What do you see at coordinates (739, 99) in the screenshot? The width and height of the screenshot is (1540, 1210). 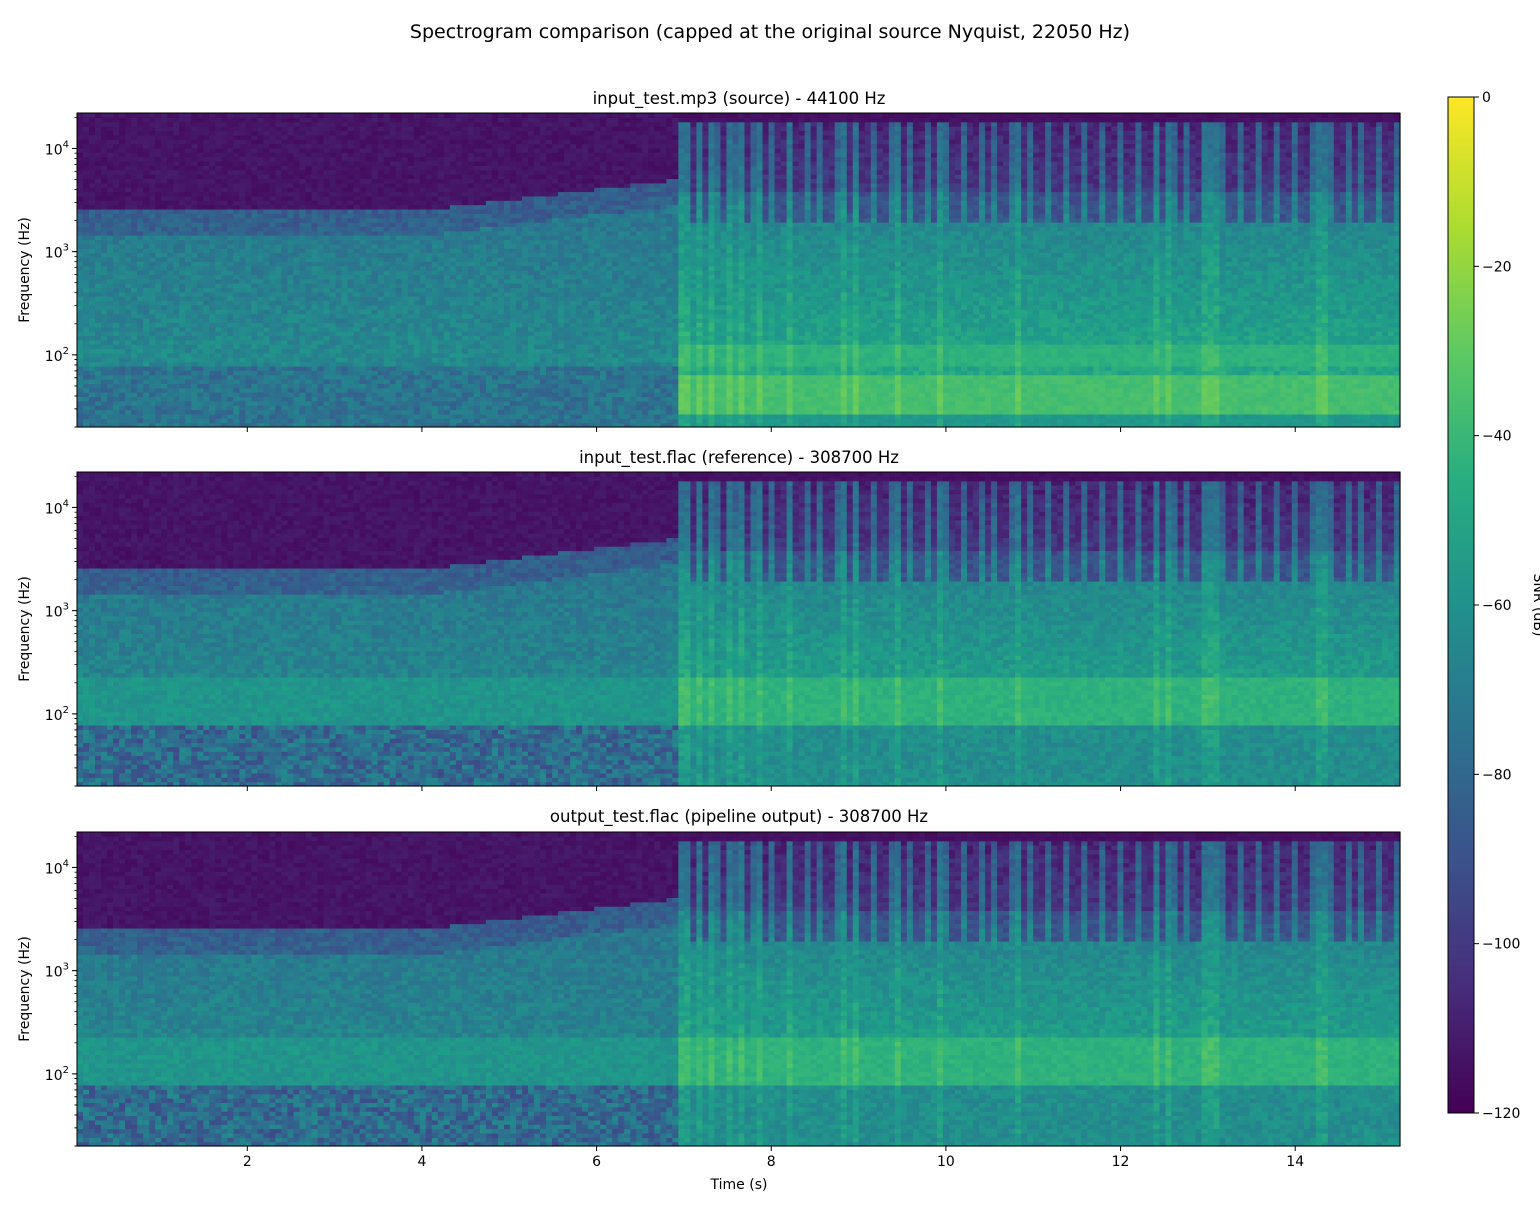 I see `panel-title: input_test.mp3 (source) - 44100 Hz` at bounding box center [739, 99].